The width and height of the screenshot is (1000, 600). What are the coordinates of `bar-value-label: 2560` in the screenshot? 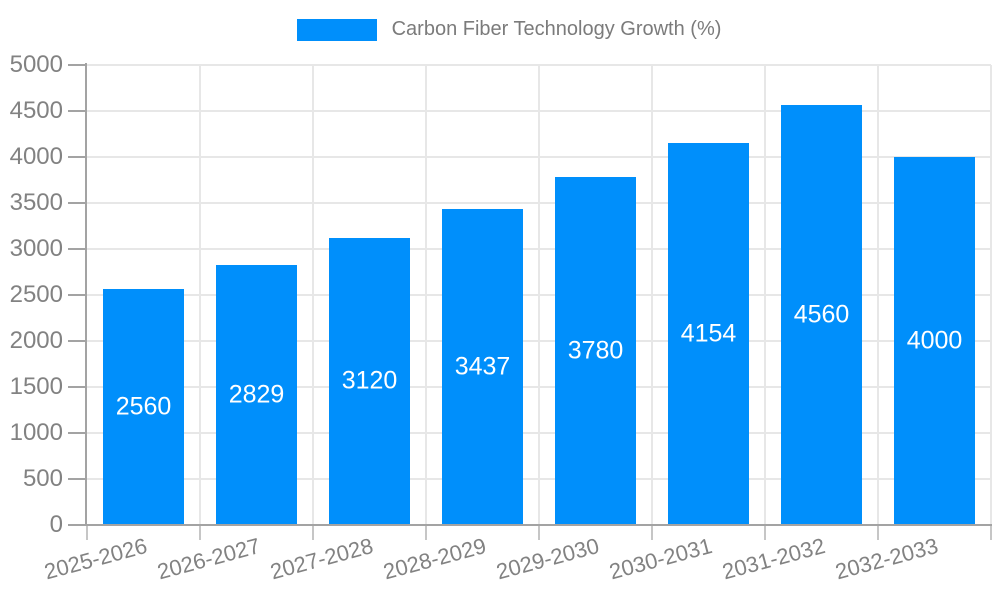 It's located at (143, 406).